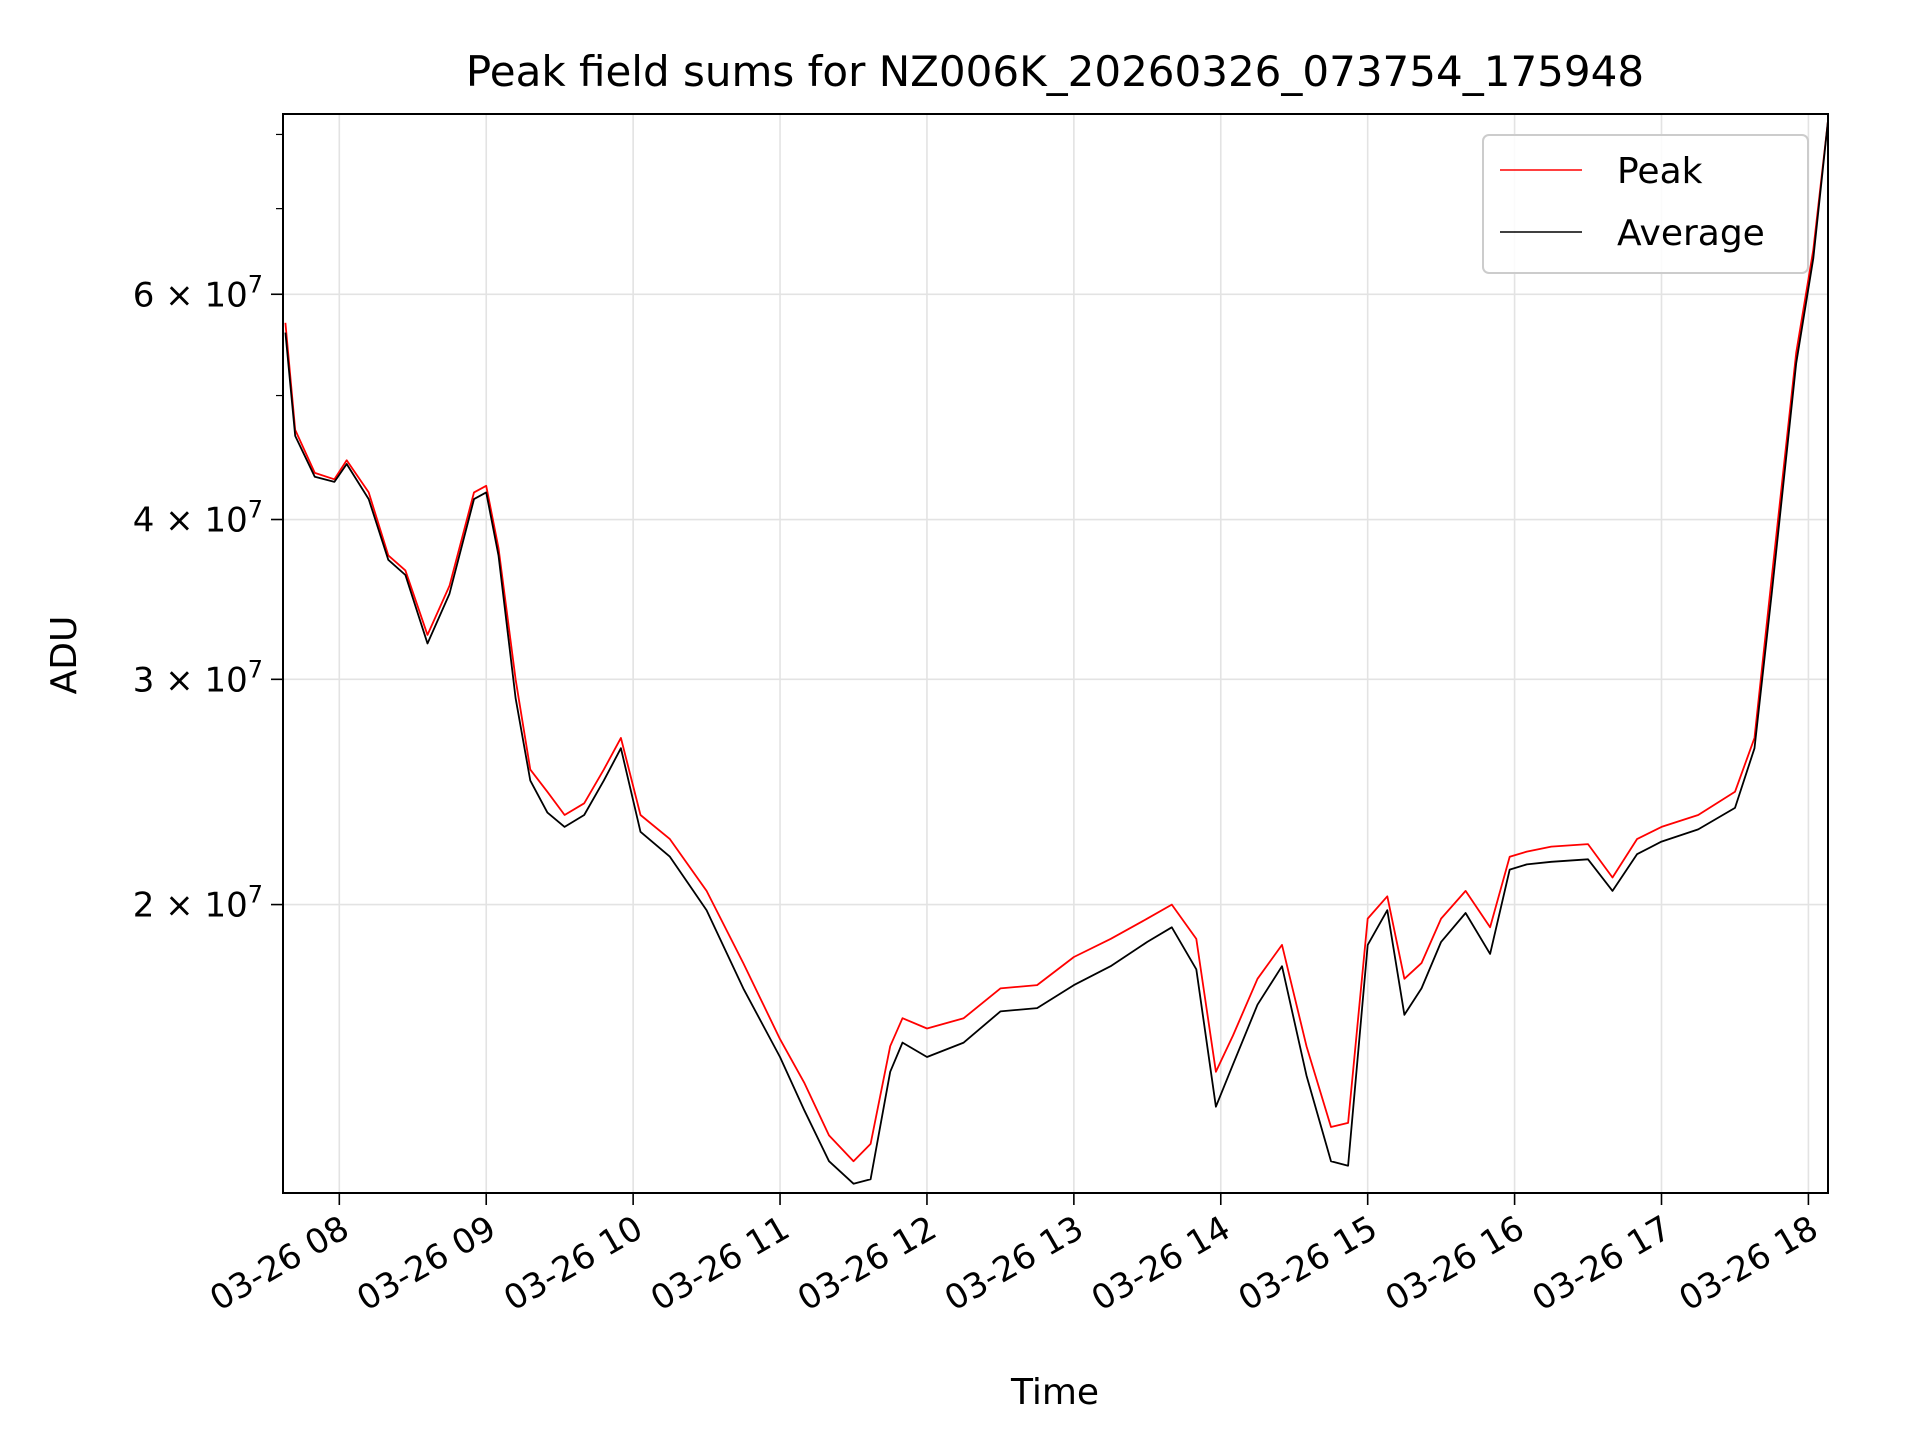 Image resolution: width=1920 pixels, height=1445 pixels. Describe the element at coordinates (64, 655) in the screenshot. I see `y-axis-label: ADU` at that location.